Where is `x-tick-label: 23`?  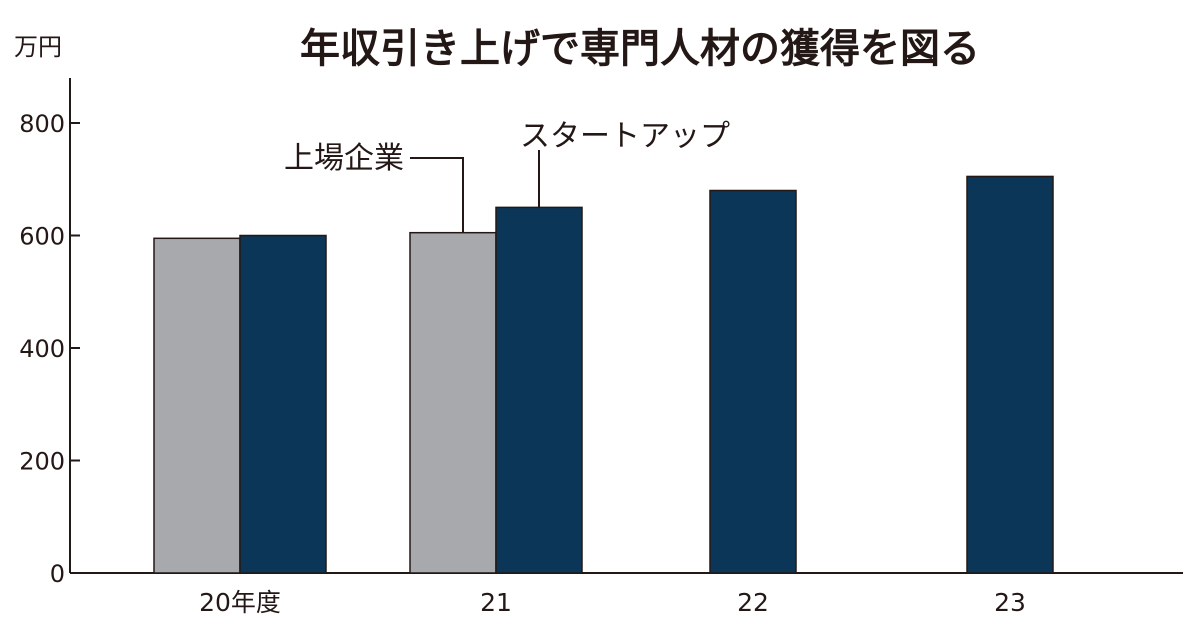
x-tick-label: 23 is located at coordinates (1010, 602).